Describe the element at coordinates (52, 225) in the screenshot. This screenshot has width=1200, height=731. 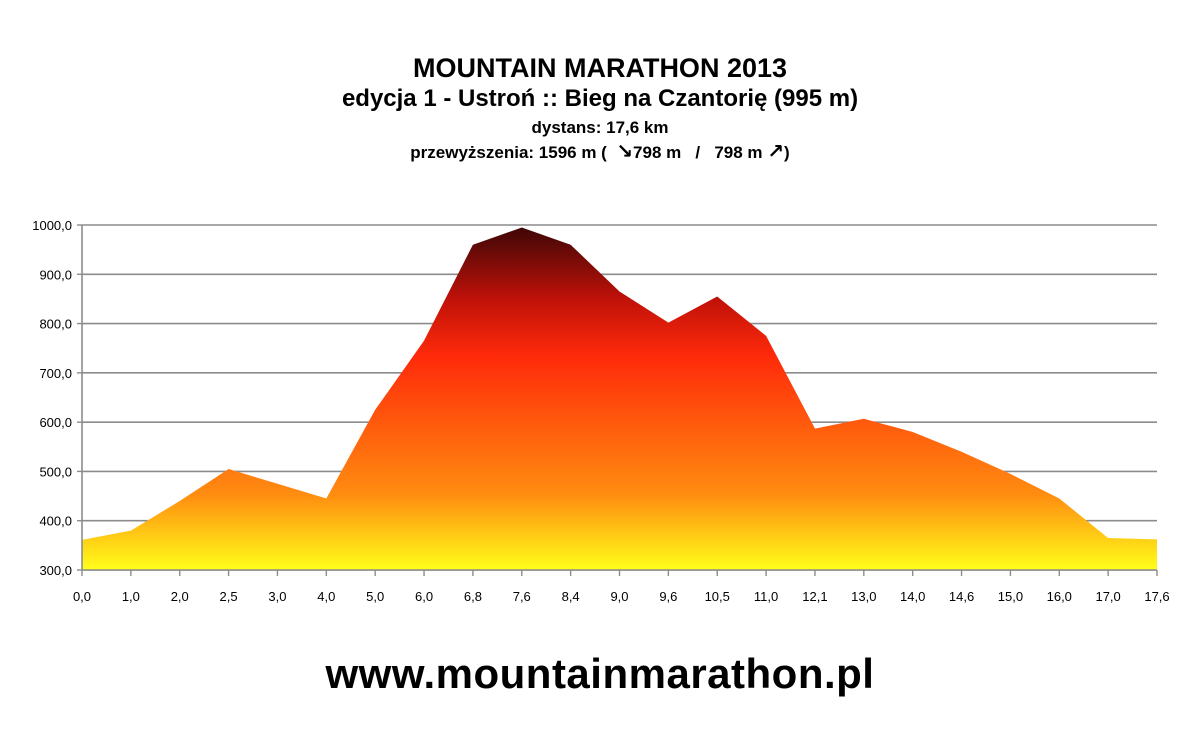
I see `y-tick-label: 1000,0` at that location.